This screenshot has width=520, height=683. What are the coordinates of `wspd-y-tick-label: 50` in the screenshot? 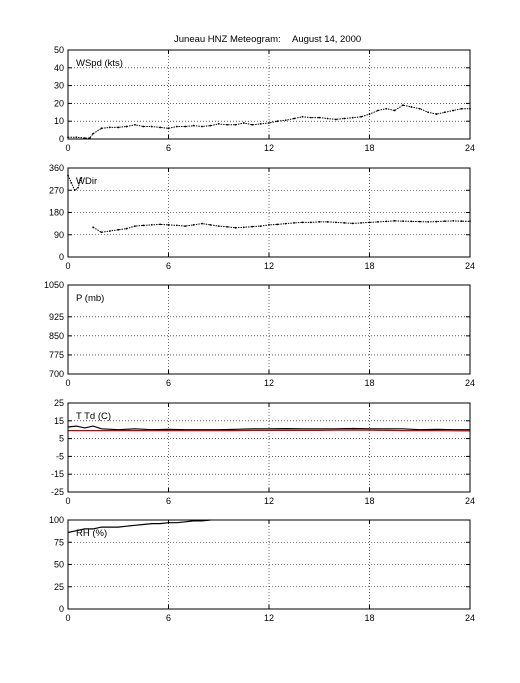 It's located at (59, 50).